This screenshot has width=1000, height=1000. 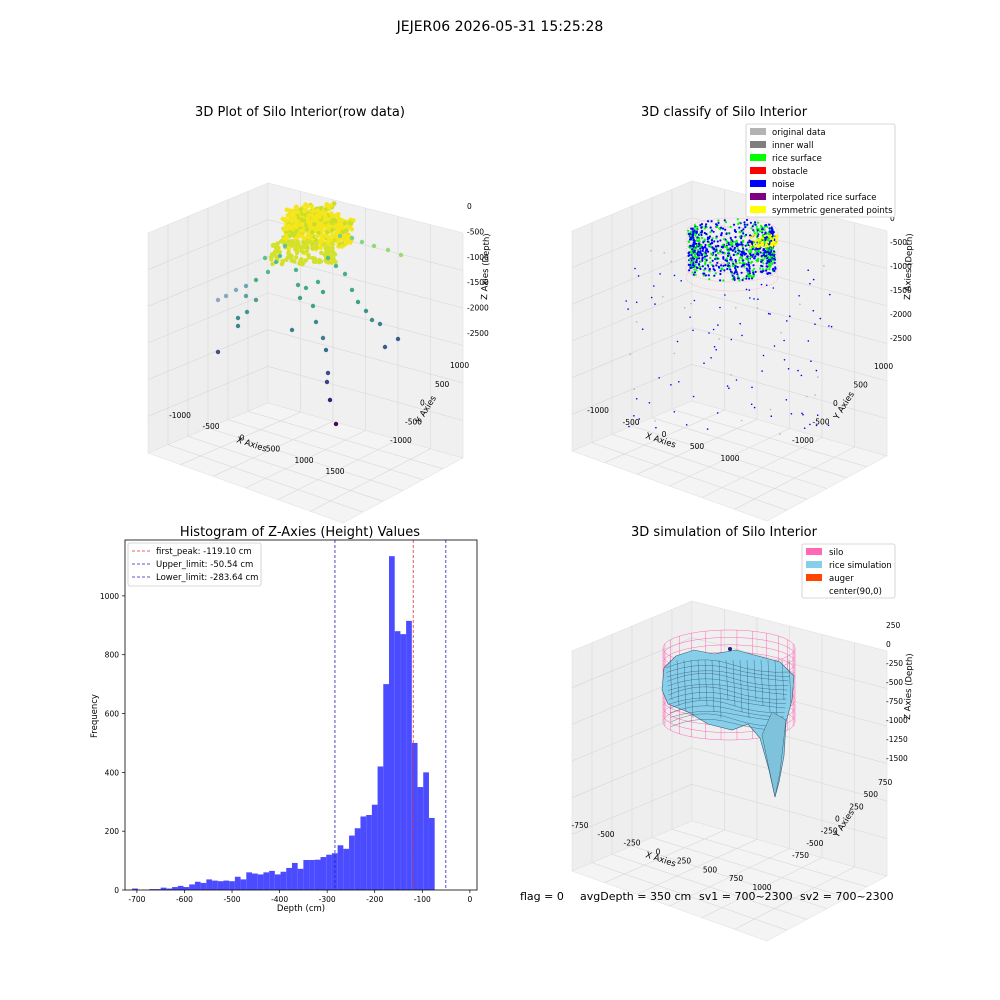 I want to click on flag-status: flag = 0, so click(x=542, y=896).